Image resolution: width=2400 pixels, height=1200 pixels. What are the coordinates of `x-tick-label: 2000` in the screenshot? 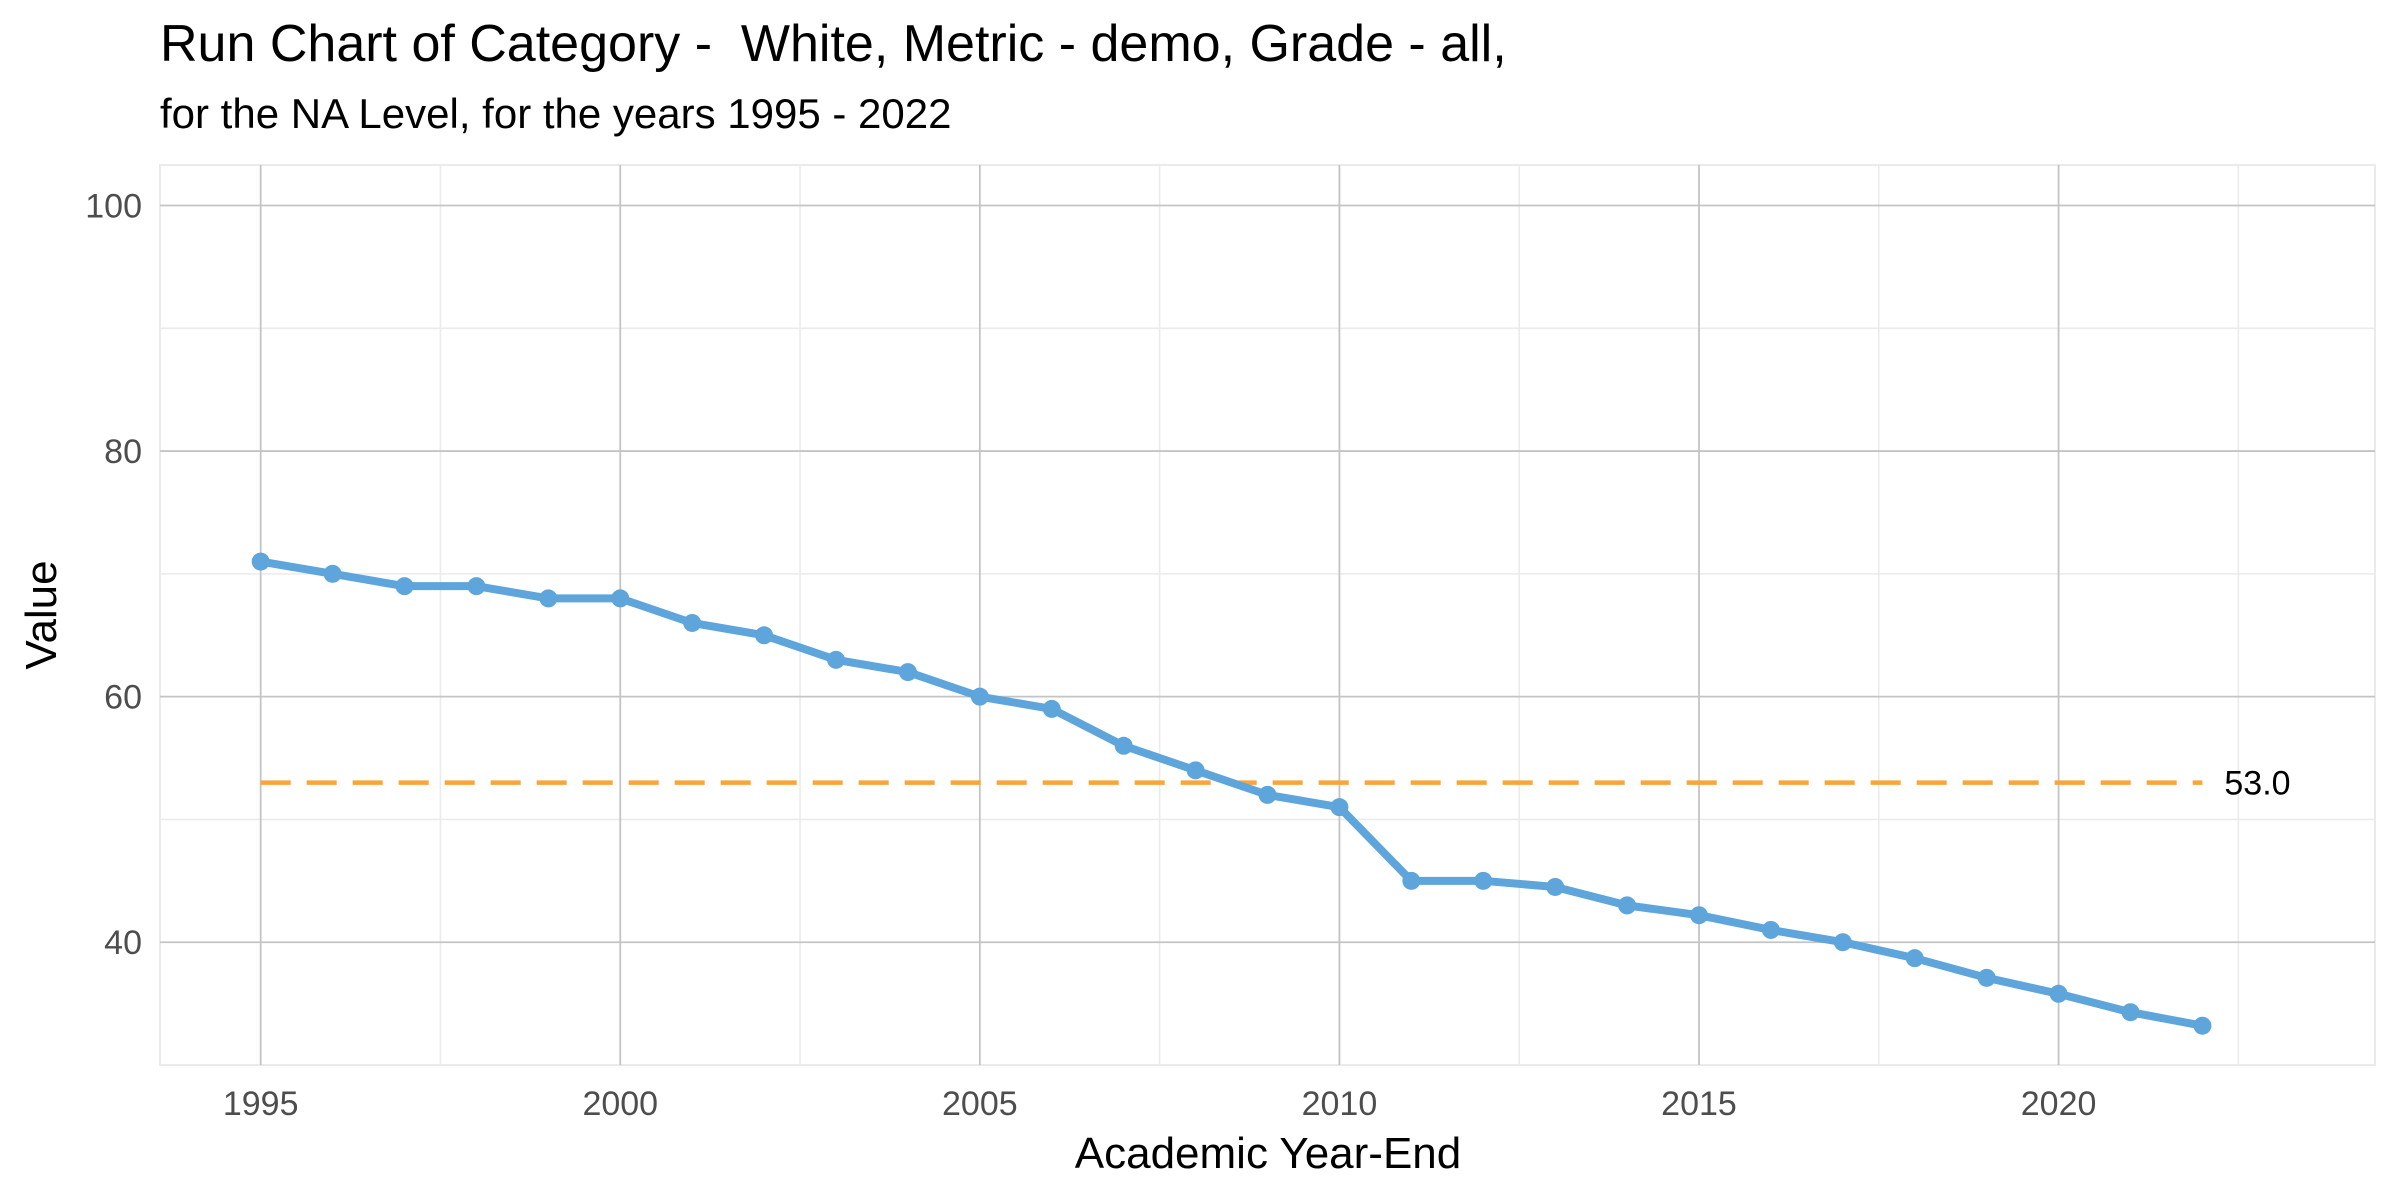 It's located at (620, 1104).